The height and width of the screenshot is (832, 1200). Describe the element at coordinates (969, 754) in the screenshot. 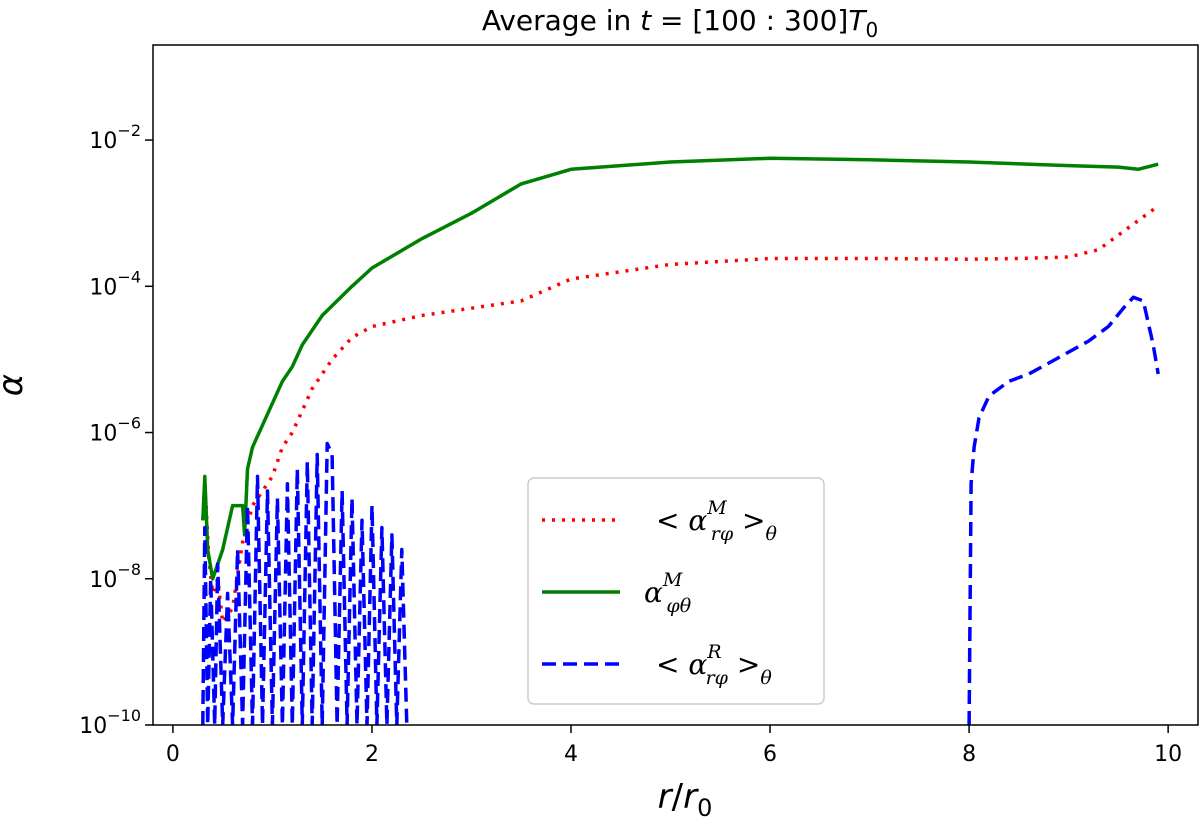

I see `x-tick-label-4: 8` at that location.